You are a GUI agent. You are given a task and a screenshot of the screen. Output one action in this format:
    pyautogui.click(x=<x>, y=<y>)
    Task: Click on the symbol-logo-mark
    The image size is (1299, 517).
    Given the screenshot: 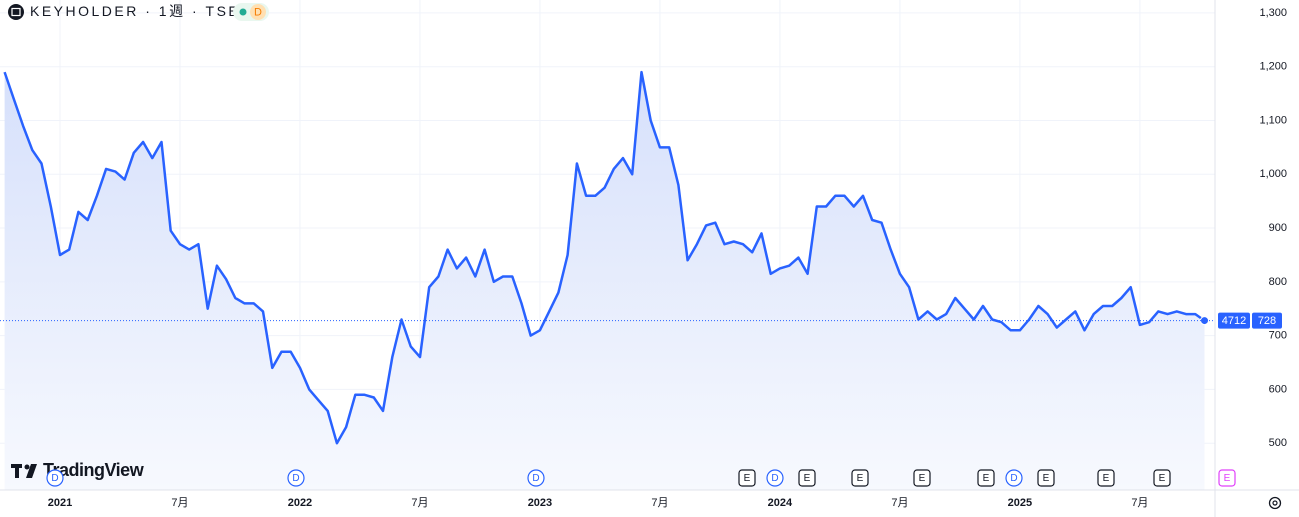 What is the action you would take?
    pyautogui.click(x=16, y=12)
    